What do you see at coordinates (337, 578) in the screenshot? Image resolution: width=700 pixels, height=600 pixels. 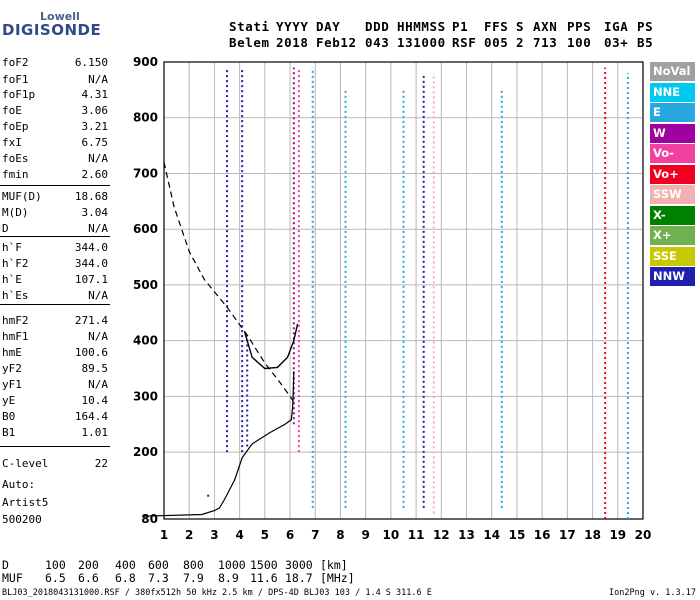 I see `muf-unit: [MHz]` at bounding box center [337, 578].